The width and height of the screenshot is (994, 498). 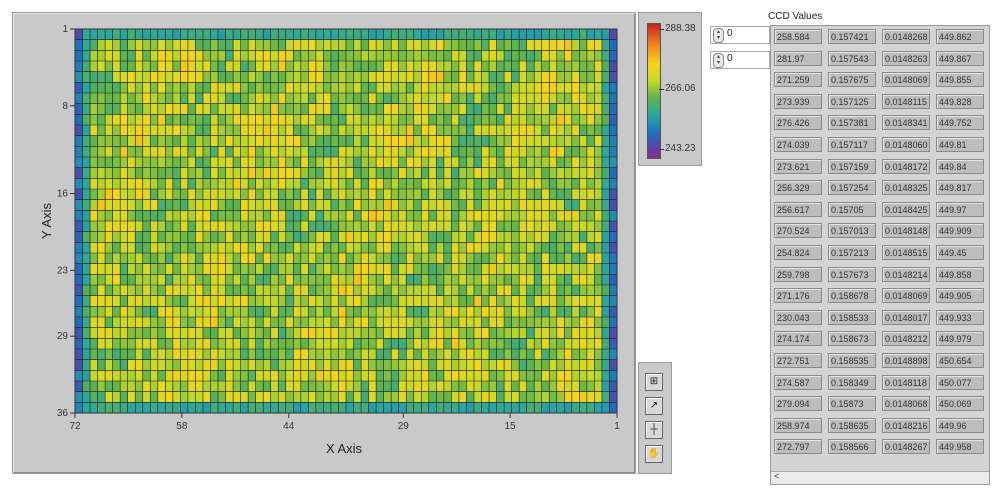 What do you see at coordinates (906, 209) in the screenshot?
I see `ccd-cell: 0.0148425` at bounding box center [906, 209].